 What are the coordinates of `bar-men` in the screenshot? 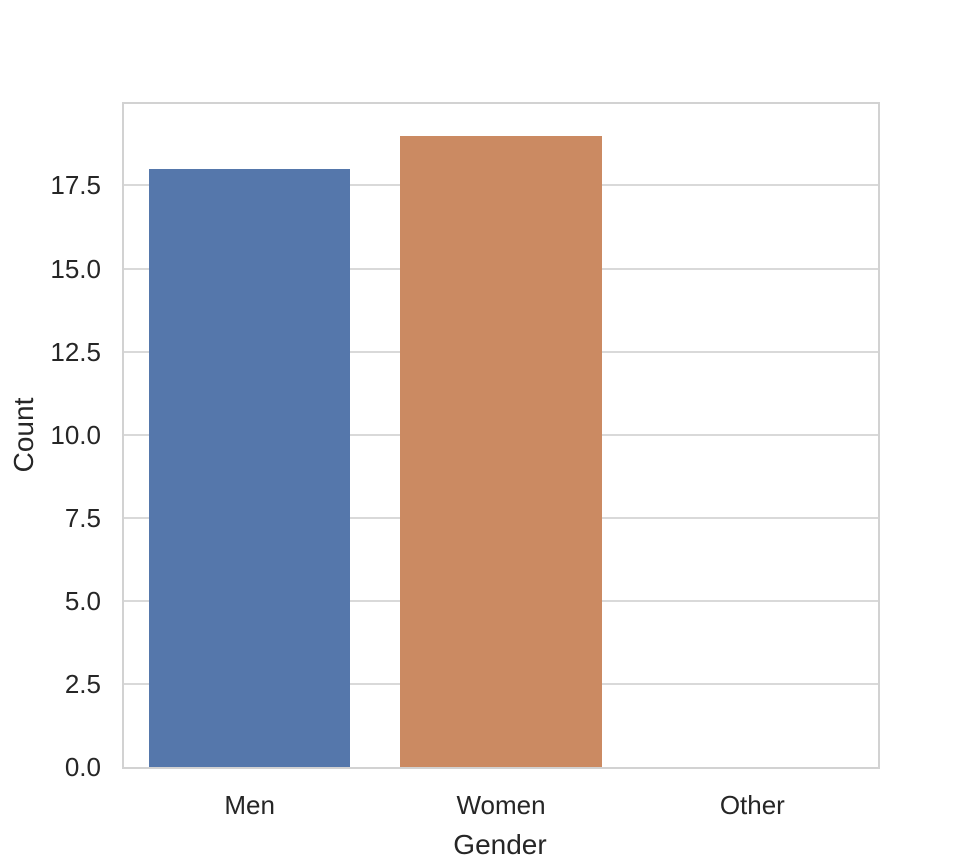 It's located at (250, 467).